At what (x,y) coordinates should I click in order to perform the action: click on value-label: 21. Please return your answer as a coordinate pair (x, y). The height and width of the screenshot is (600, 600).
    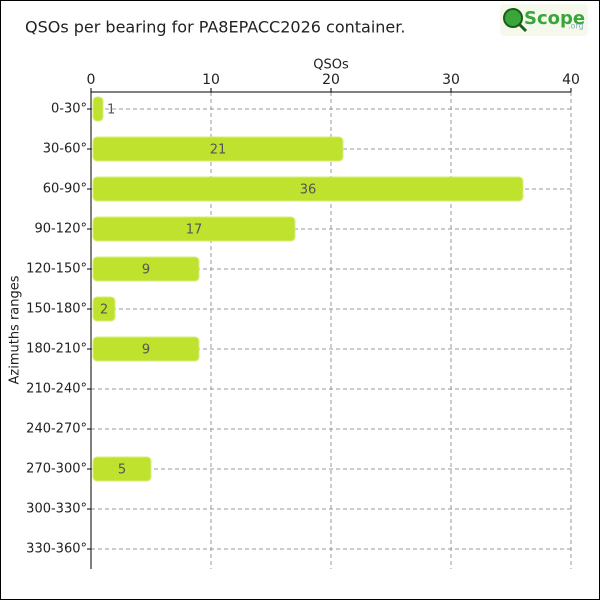
    Looking at the image, I should click on (218, 150).